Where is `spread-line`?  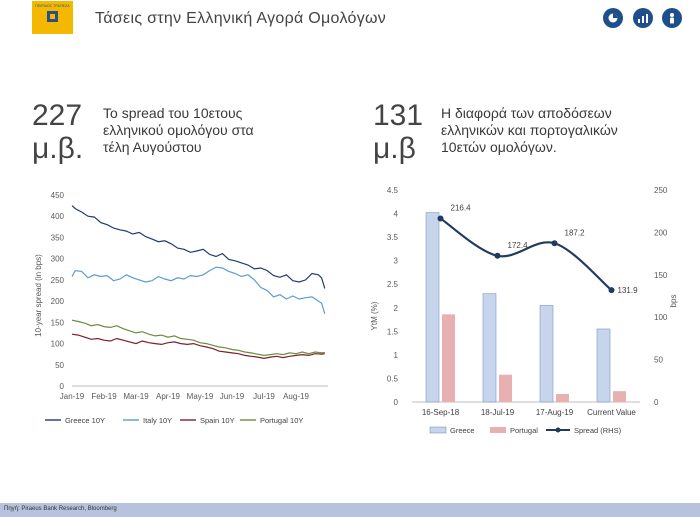
spread-line is located at coordinates (526, 254).